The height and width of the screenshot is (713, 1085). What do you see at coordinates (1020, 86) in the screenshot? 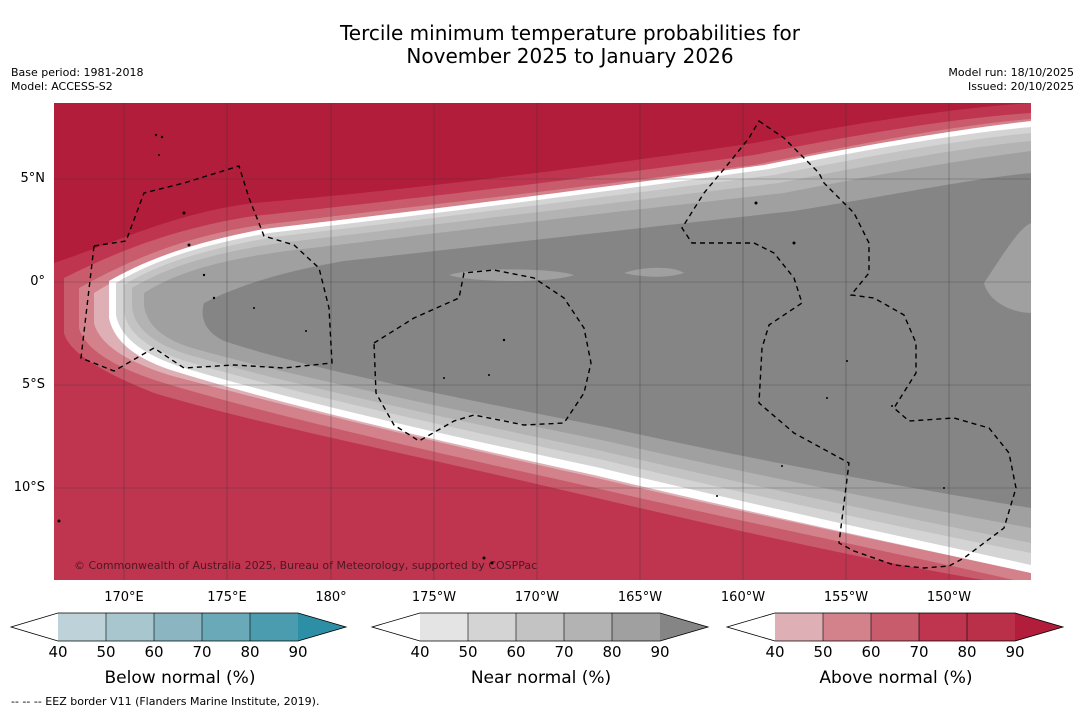
I see `issued-date: Issued: 20/10/2025` at bounding box center [1020, 86].